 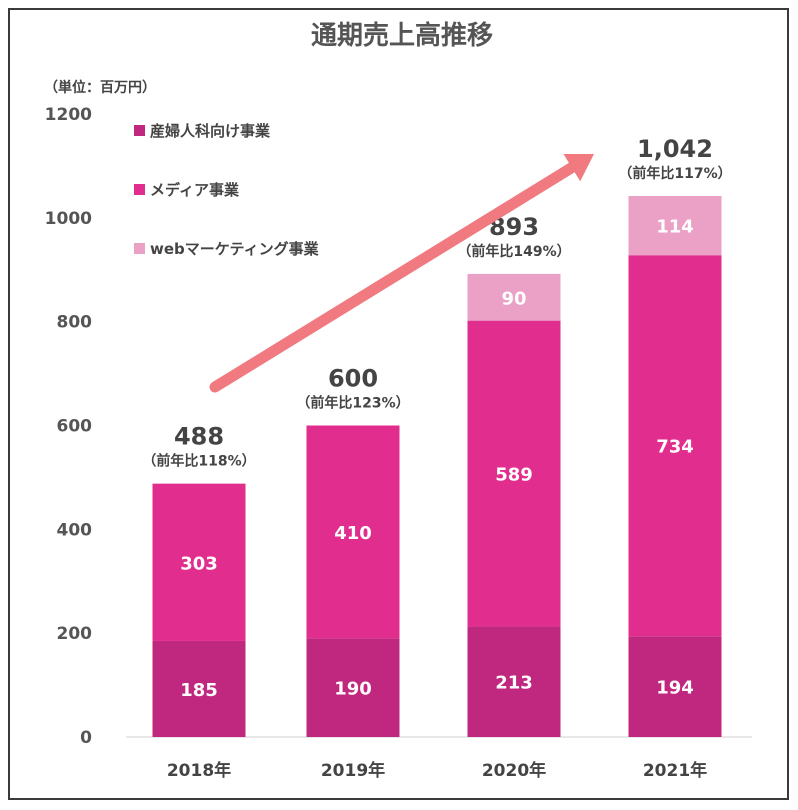 I want to click on x-tick-label: 2021年, so click(x=675, y=770).